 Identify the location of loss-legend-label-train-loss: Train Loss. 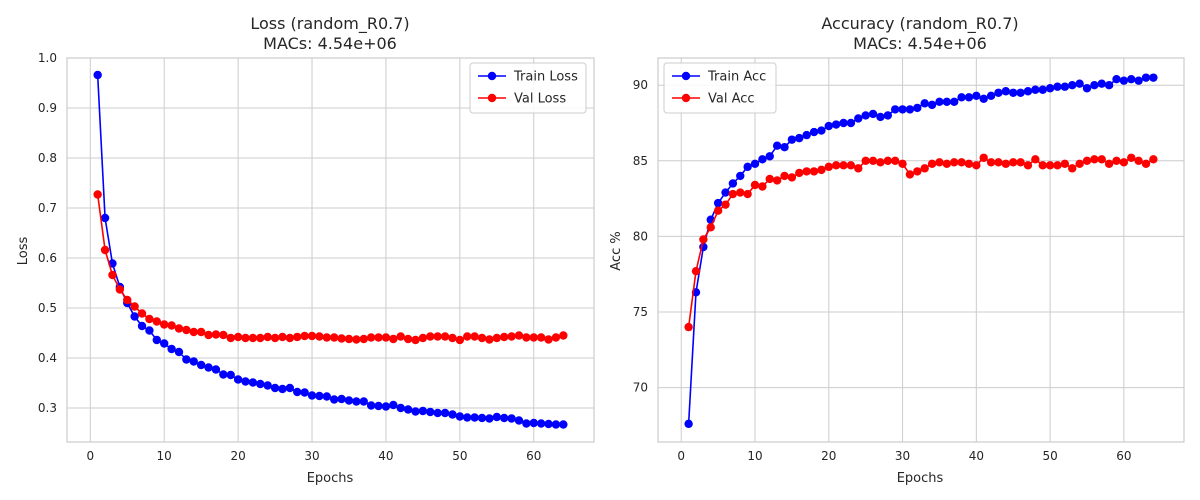
(545, 77).